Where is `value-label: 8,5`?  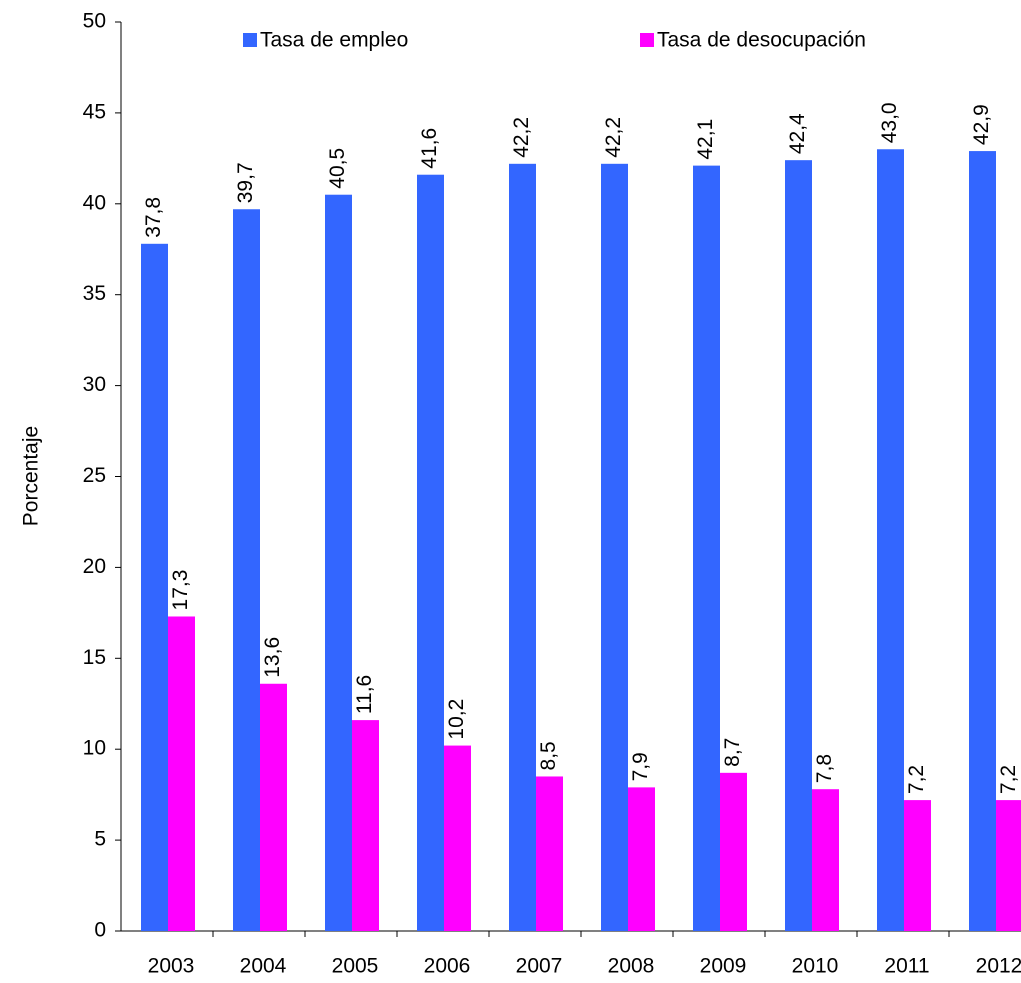 value-label: 8,5 is located at coordinates (548, 755).